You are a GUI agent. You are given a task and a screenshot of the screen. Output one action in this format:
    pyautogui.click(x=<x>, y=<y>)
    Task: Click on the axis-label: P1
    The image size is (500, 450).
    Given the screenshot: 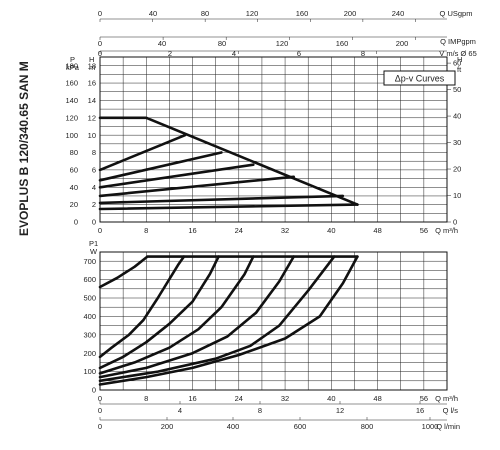 What is the action you would take?
    pyautogui.click(x=93, y=243)
    